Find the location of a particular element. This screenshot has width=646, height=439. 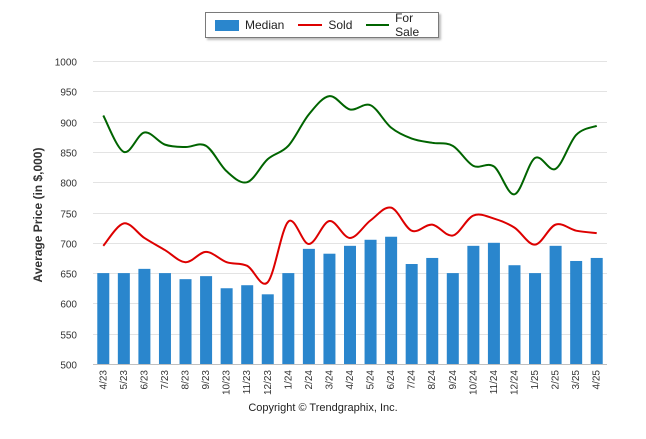

x-tick-label: 7/23 is located at coordinates (165, 380).